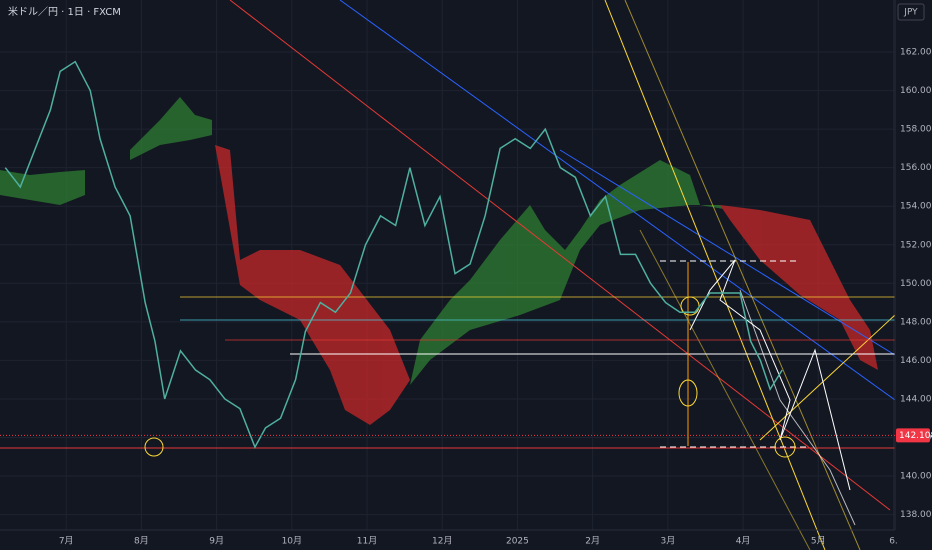 This screenshot has height=550, width=932. I want to click on x-tick-label: 9月, so click(216, 541).